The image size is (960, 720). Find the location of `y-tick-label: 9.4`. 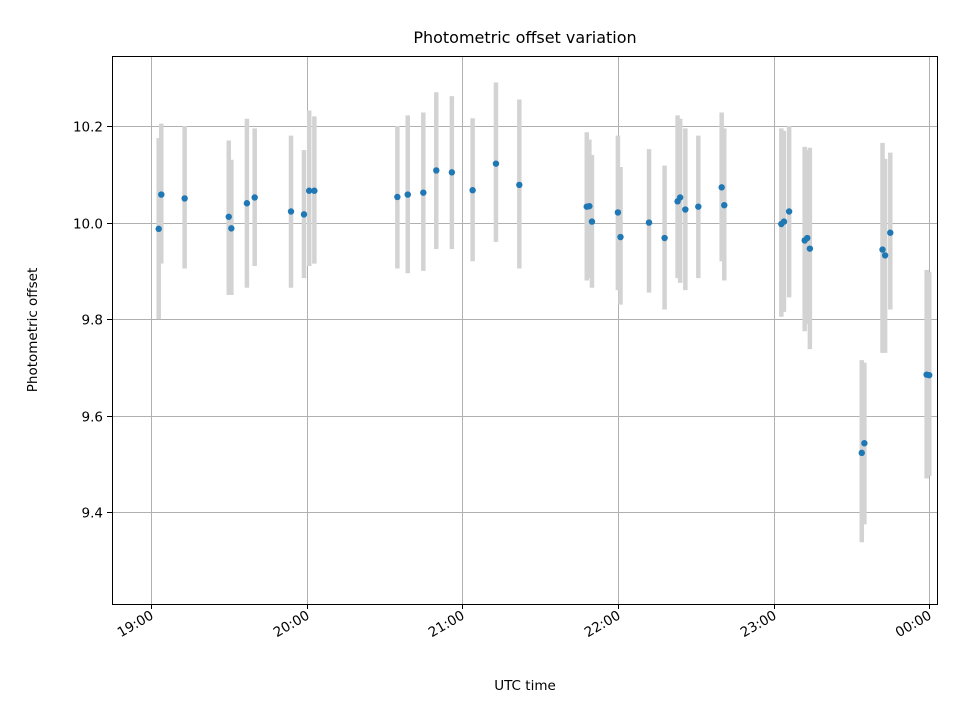

y-tick-label: 9.4 is located at coordinates (92, 514).